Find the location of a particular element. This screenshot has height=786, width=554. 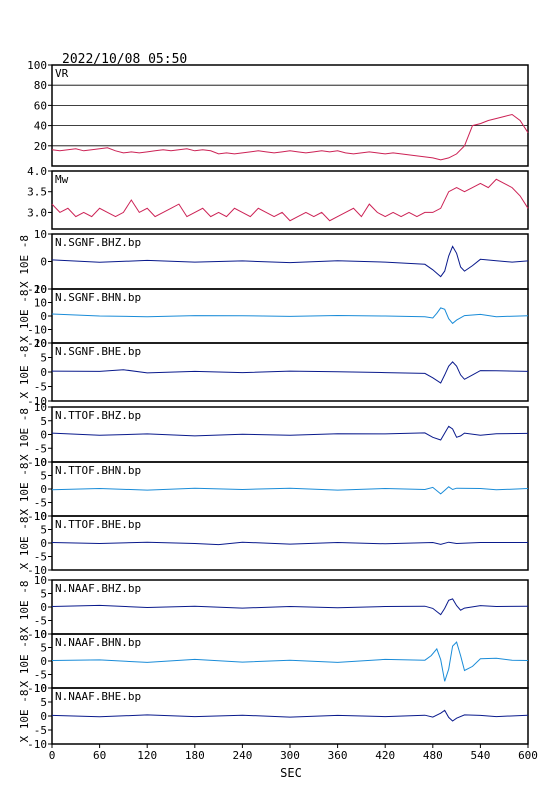

y-tick-label: 3.5 is located at coordinates (37, 192).